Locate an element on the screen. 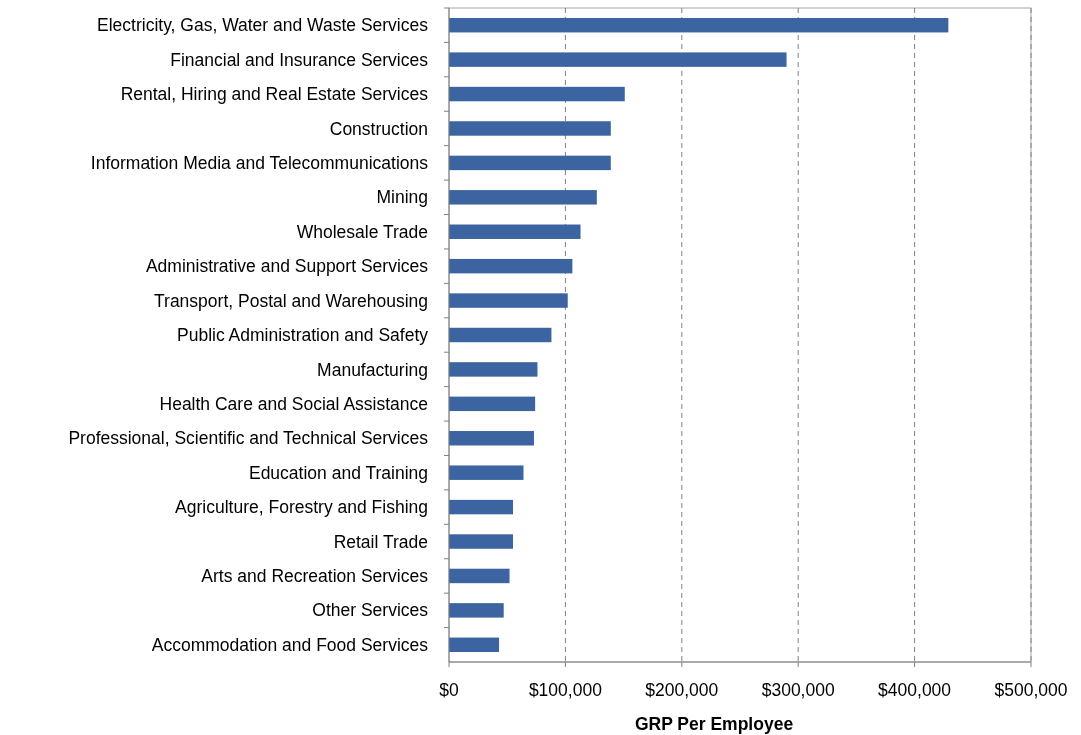  y-tick-label: Manufacturing is located at coordinates (372, 369).